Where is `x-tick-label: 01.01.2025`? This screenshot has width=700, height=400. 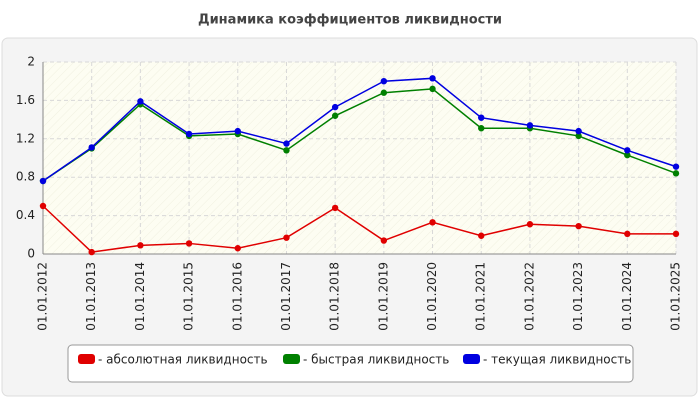 x-tick-label: 01.01.2025 is located at coordinates (676, 296).